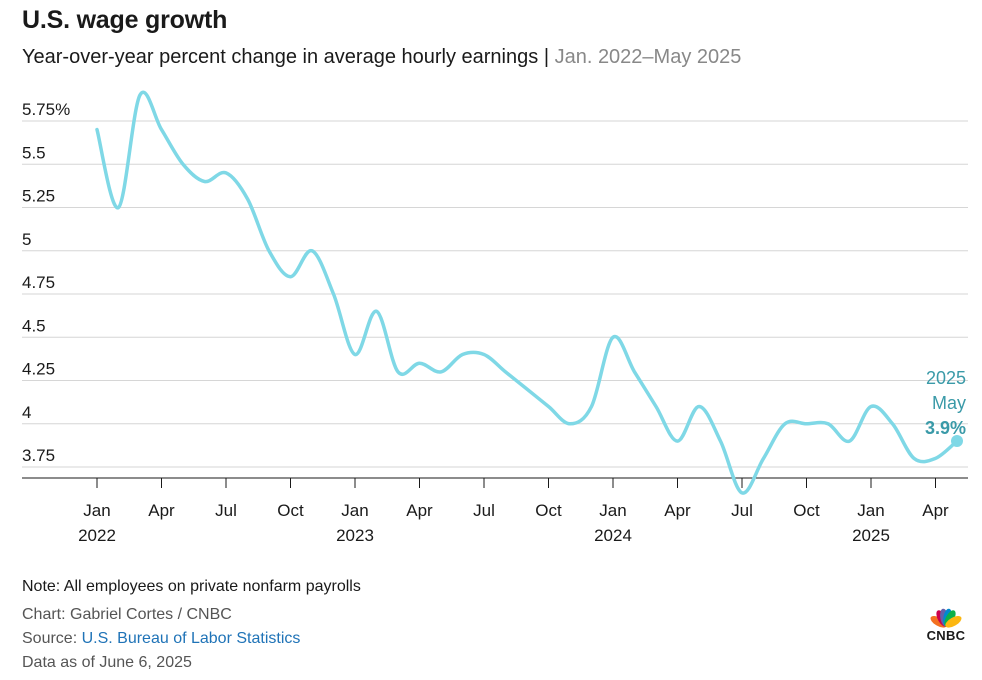  What do you see at coordinates (949, 403) in the screenshot?
I see `annotation-month: May` at bounding box center [949, 403].